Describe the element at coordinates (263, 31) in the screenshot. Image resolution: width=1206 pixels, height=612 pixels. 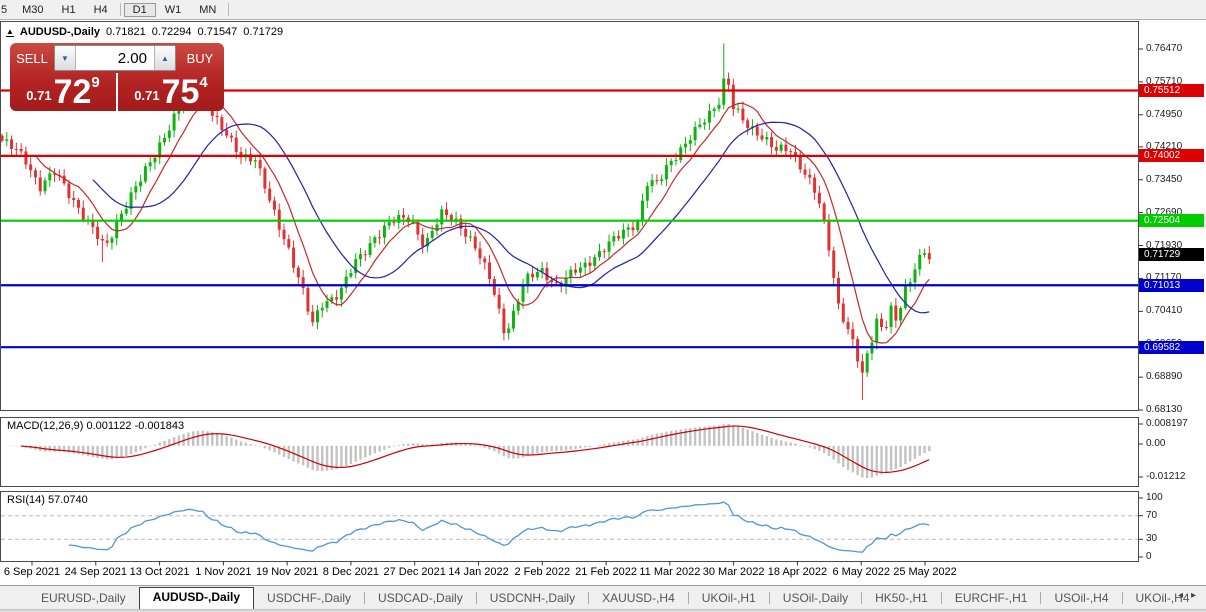
I see `ohlc-close: 0.71729` at that location.